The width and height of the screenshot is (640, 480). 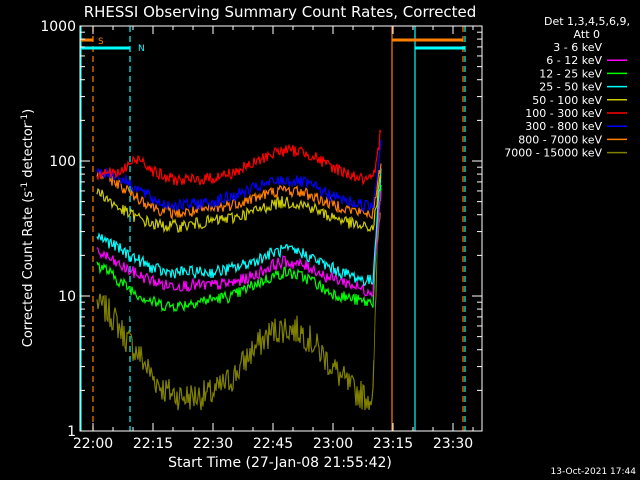 What do you see at coordinates (153, 444) in the screenshot?
I see `x-tick-label: 22:15` at bounding box center [153, 444].